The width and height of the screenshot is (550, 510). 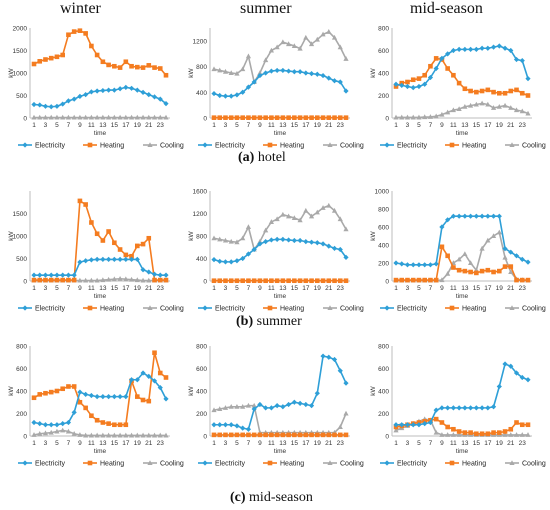 I want to click on legend-item-cooling: Cooling, so click(x=163, y=146).